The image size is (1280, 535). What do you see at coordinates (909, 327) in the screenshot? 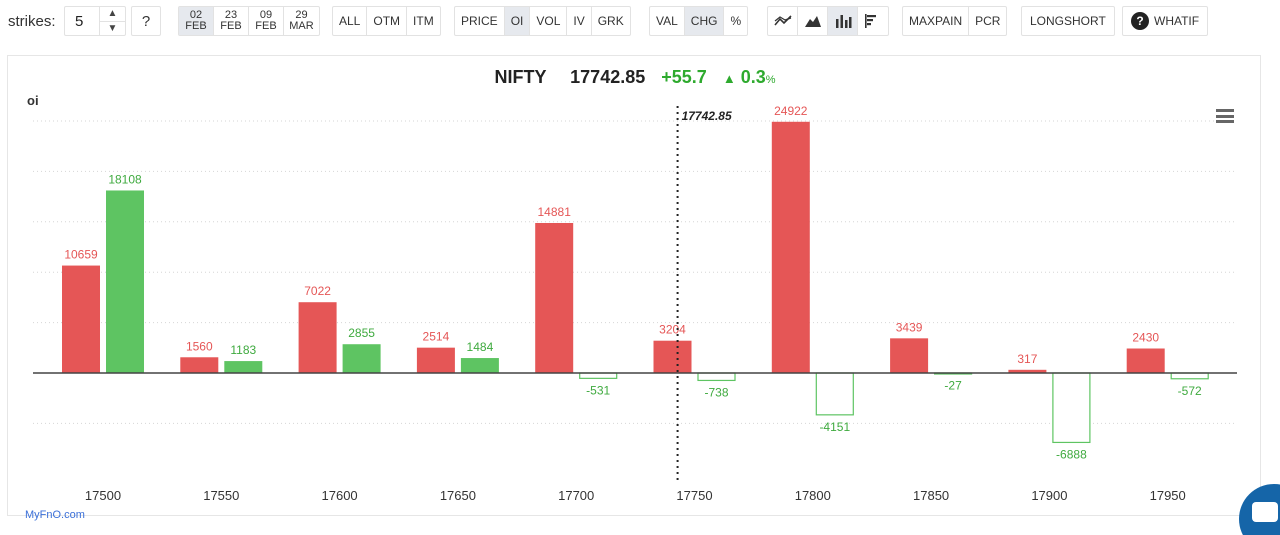
I see `call-value-label: 3439` at bounding box center [909, 327].